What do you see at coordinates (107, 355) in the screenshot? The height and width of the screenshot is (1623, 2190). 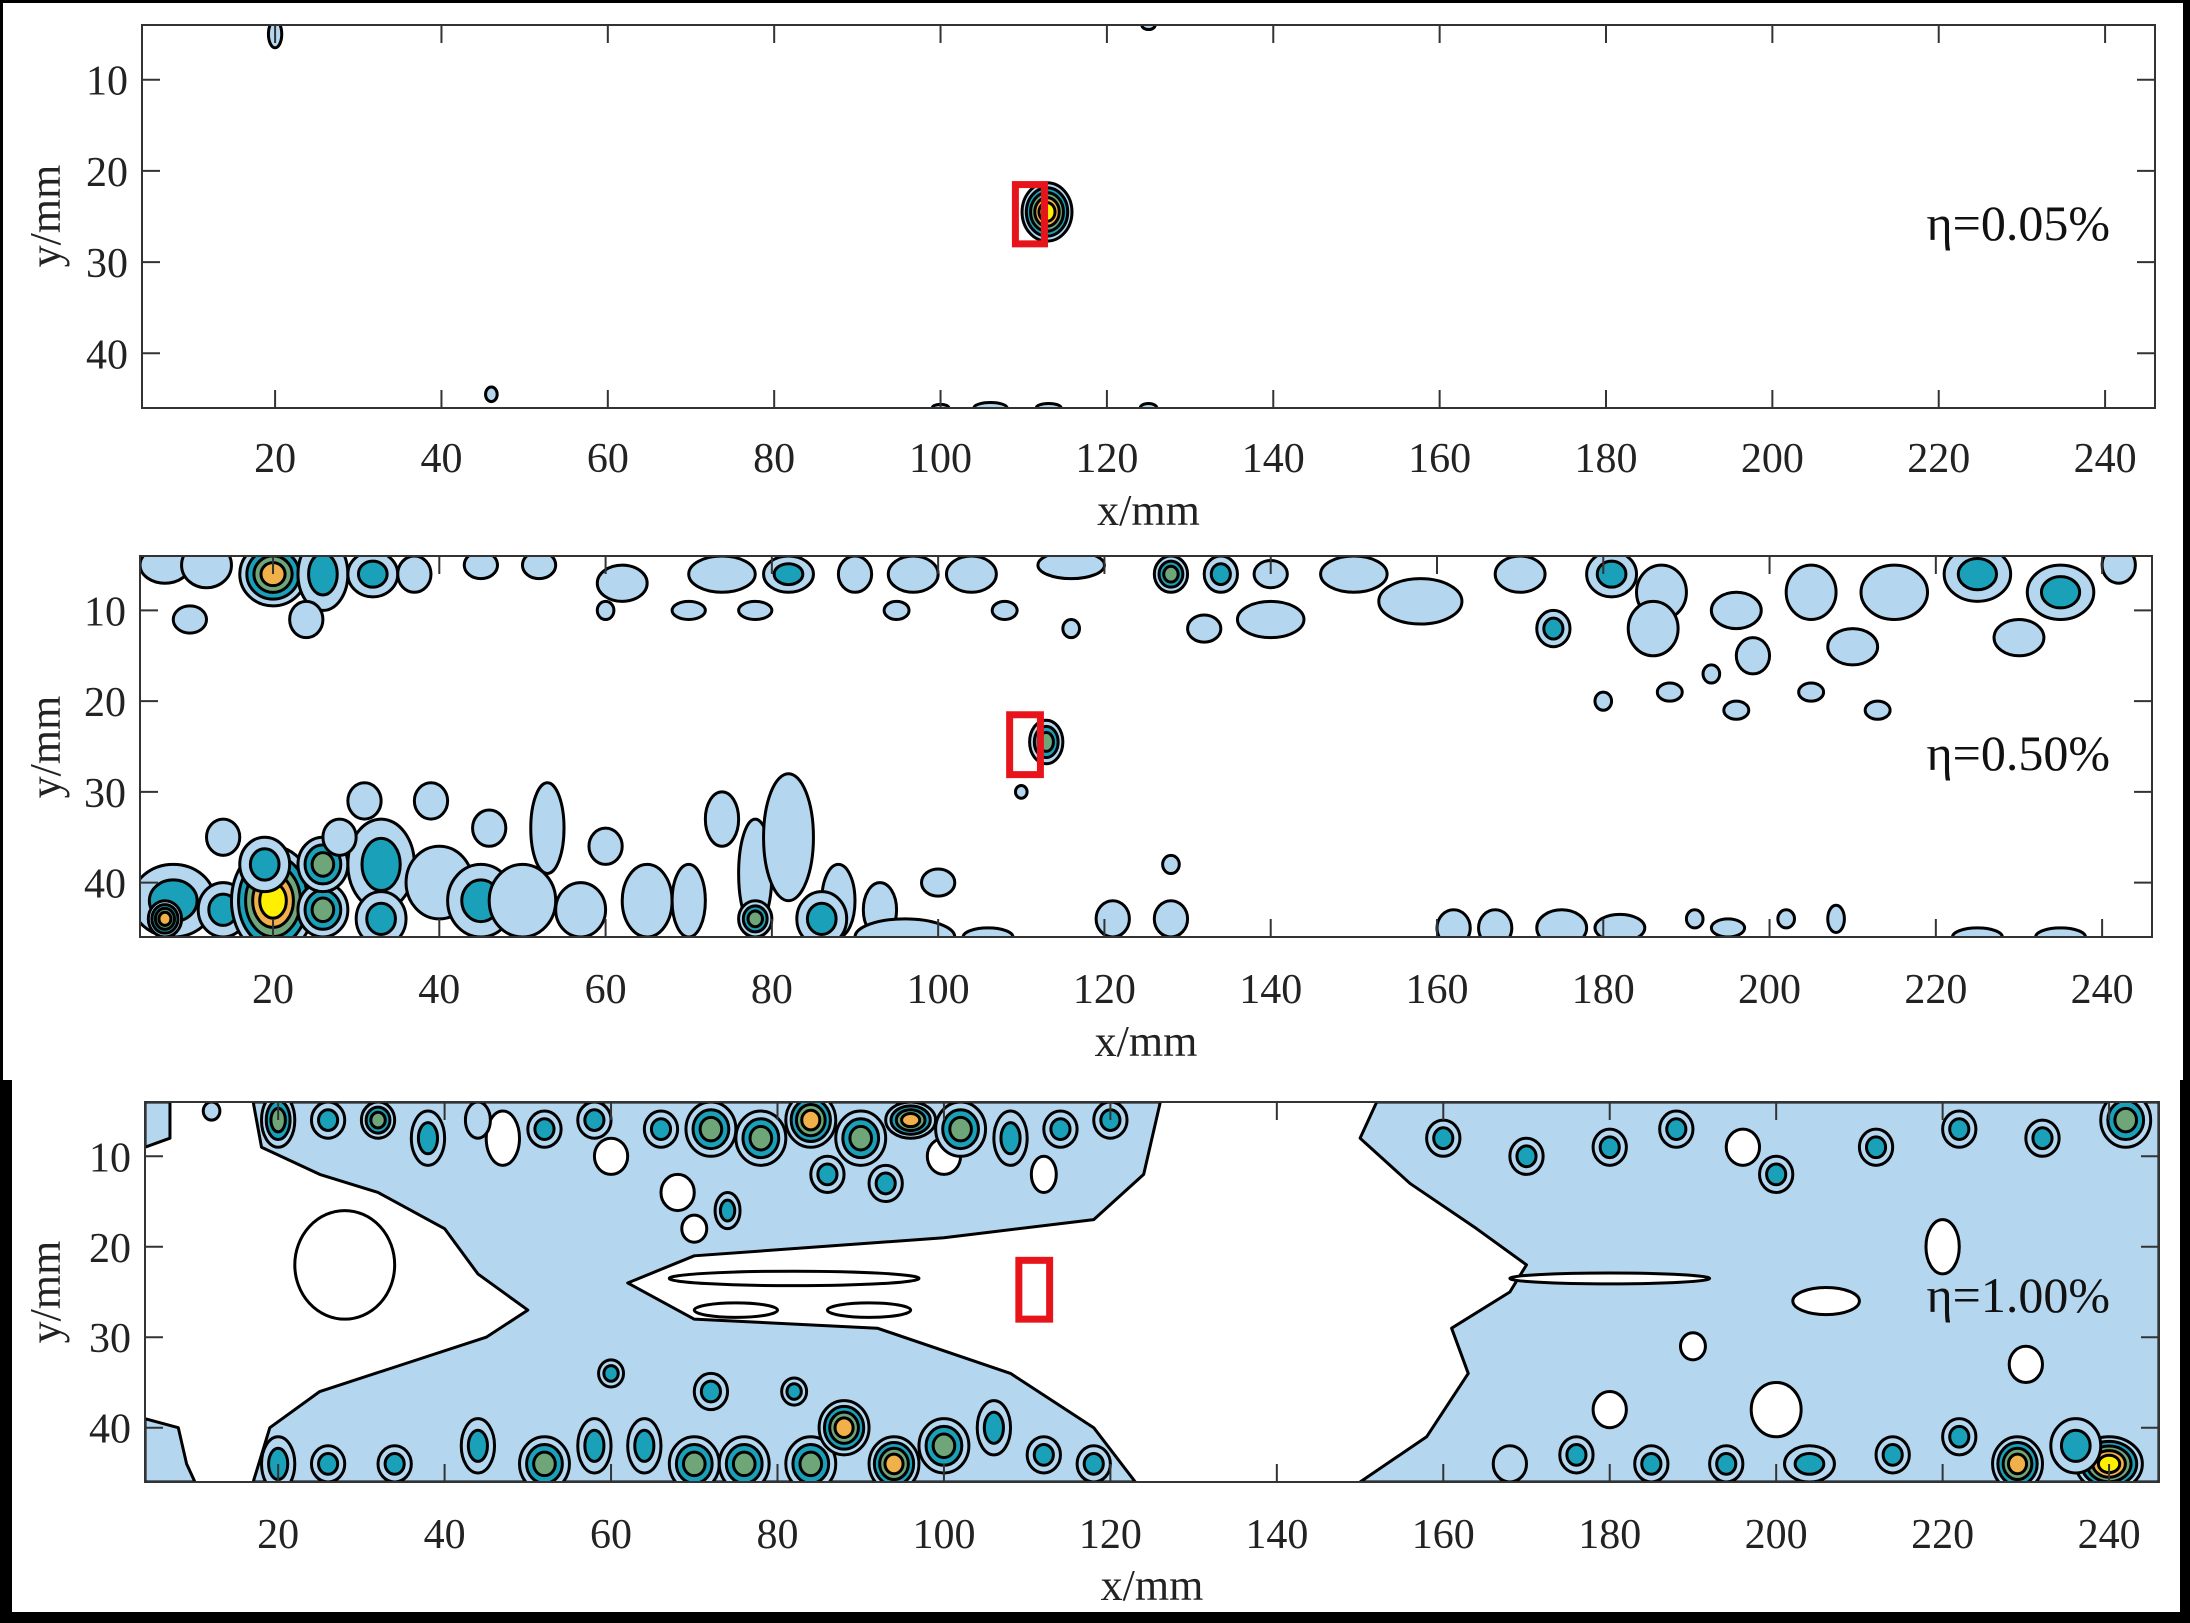 I see `y-tick-label: 40` at bounding box center [107, 355].